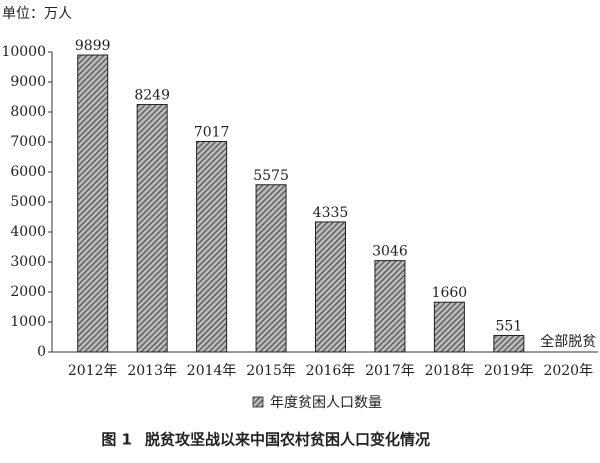 The width and height of the screenshot is (600, 463). I want to click on y-tick-label: 3000, so click(28, 262).